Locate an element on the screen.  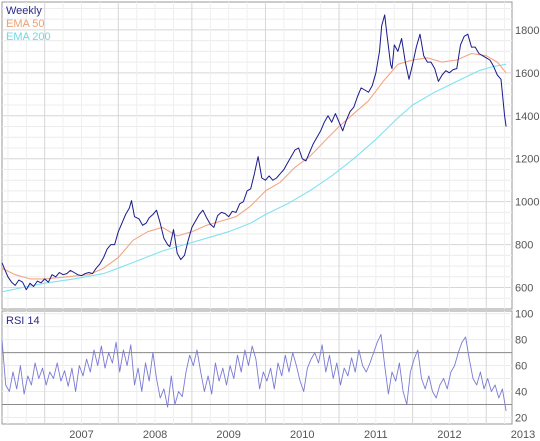
x-tick-label: 2009 is located at coordinates (228, 435).